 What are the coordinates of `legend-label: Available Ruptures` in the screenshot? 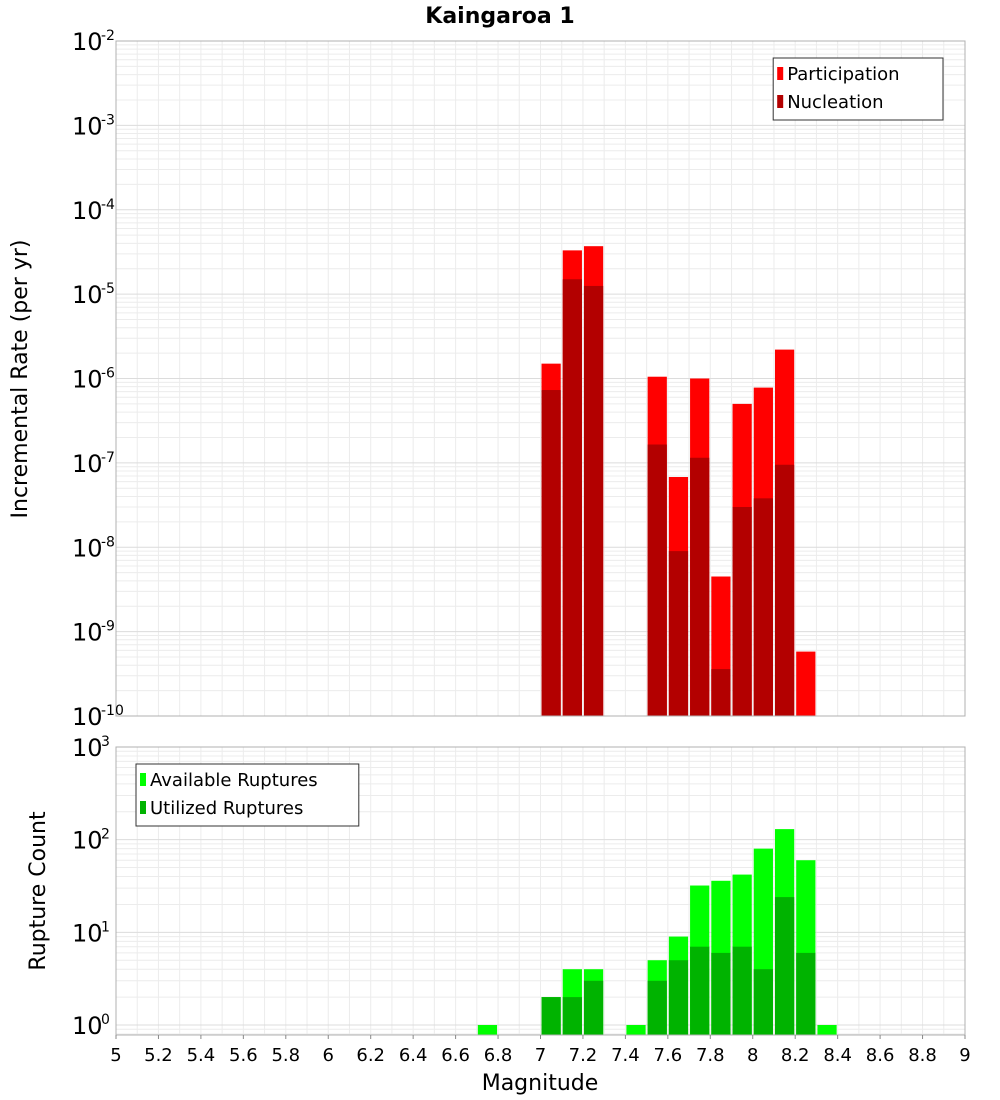 It's located at (234, 780).